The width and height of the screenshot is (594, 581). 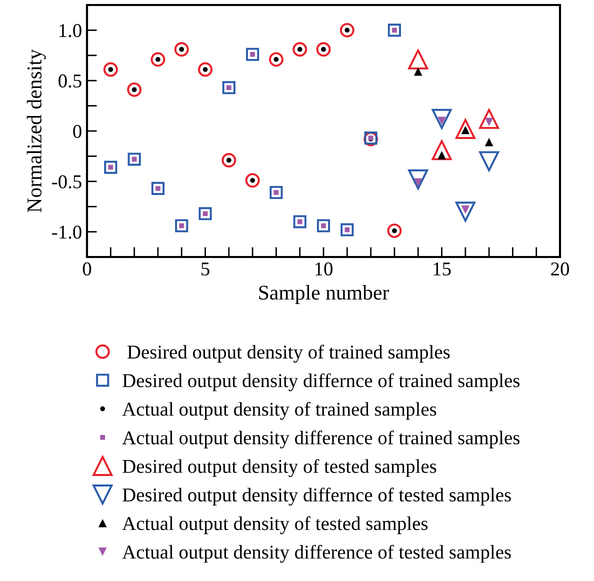 What do you see at coordinates (324, 294) in the screenshot?
I see `x-axis-title: Sample number` at bounding box center [324, 294].